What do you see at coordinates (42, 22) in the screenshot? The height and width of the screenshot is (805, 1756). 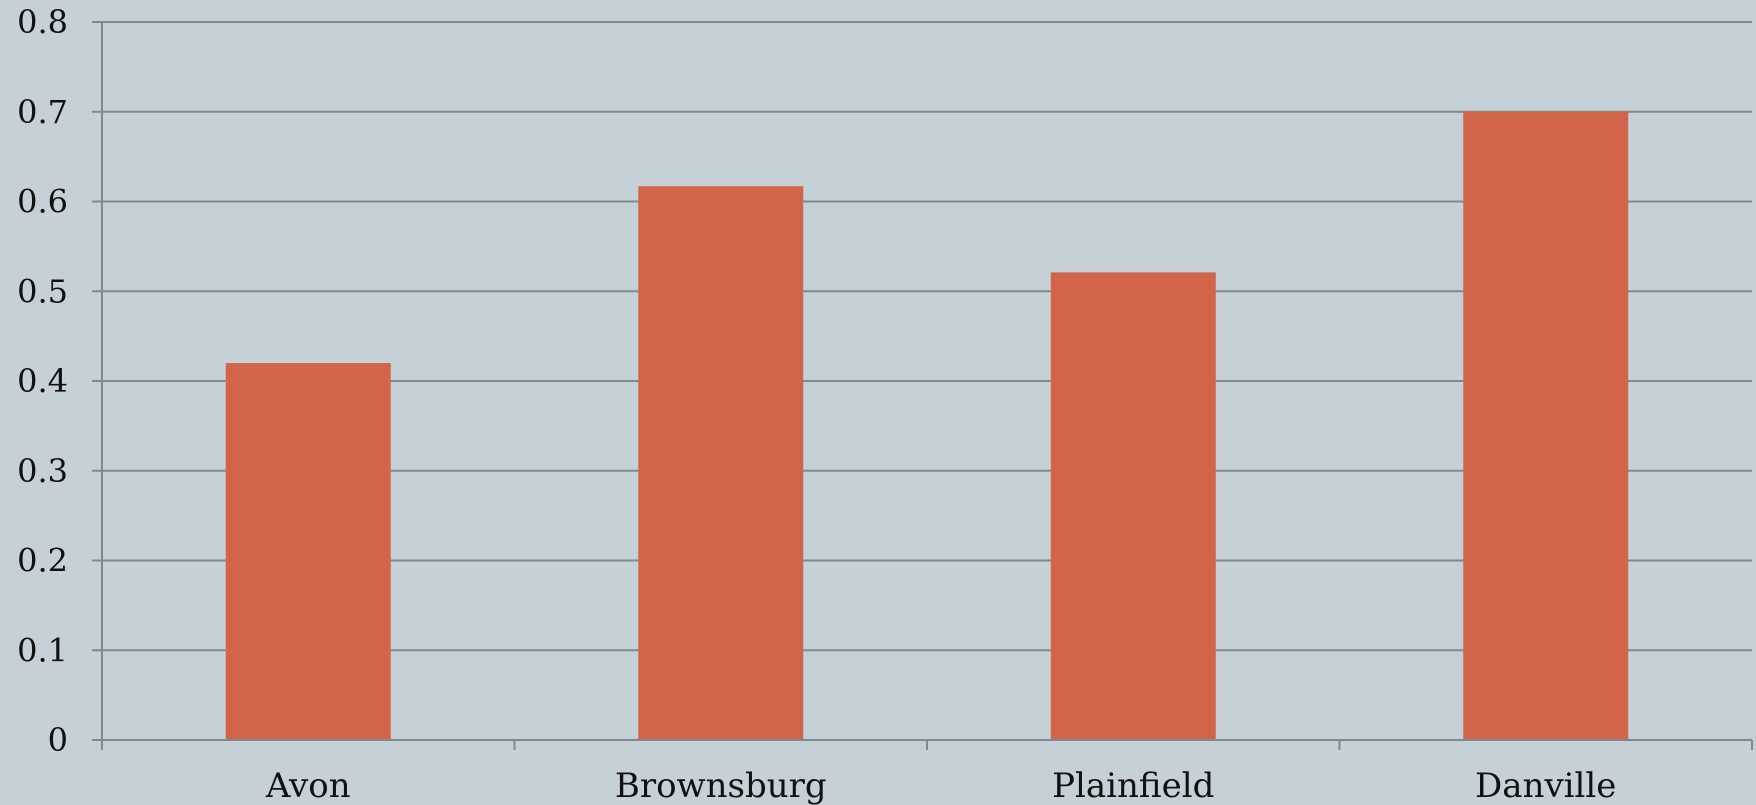 I see `y-tick-label: 0.8` at bounding box center [42, 22].